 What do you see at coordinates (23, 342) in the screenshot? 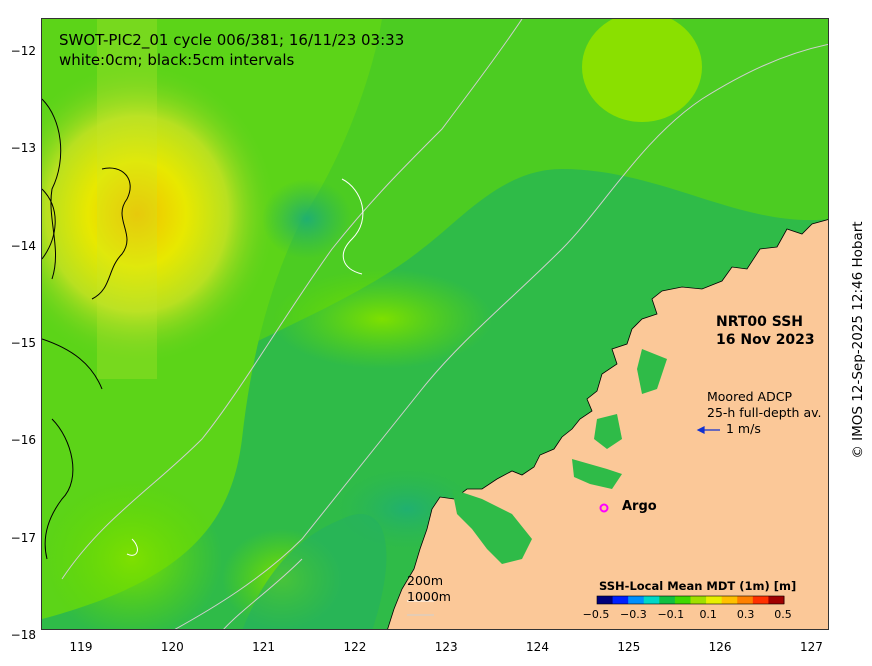
I see `y-tick-label: −15` at bounding box center [23, 342].